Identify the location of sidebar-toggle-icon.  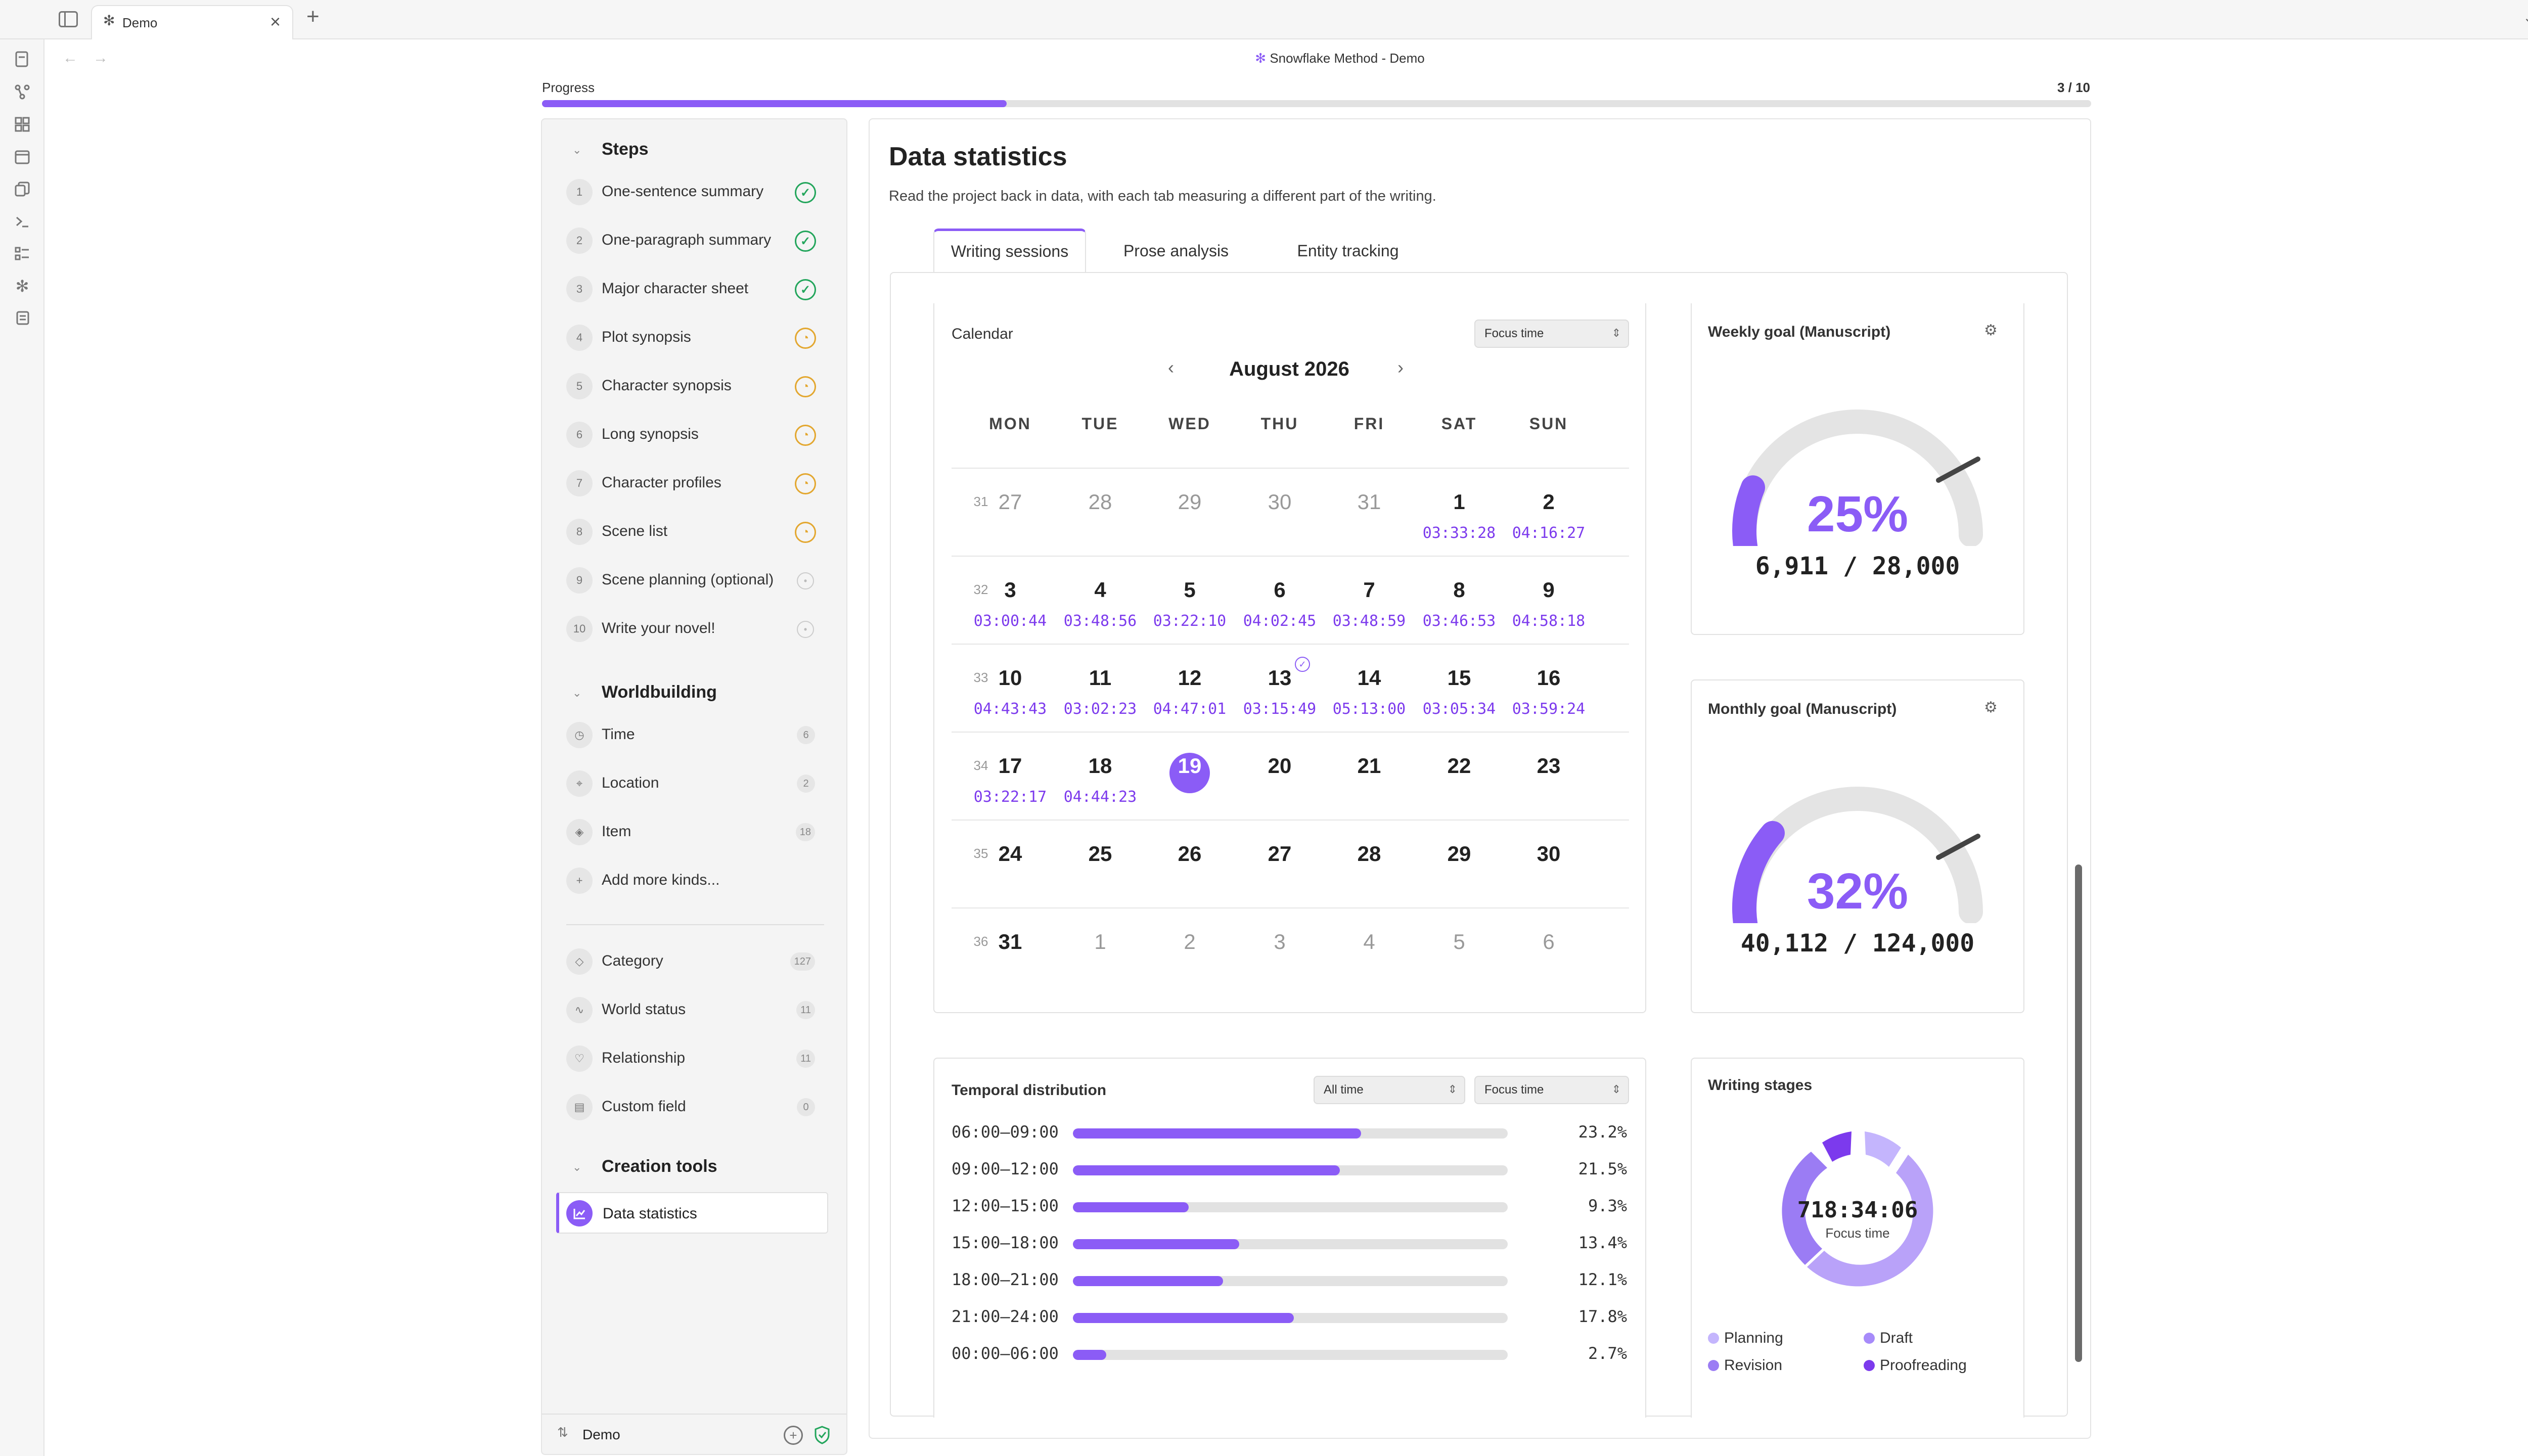
(69, 19).